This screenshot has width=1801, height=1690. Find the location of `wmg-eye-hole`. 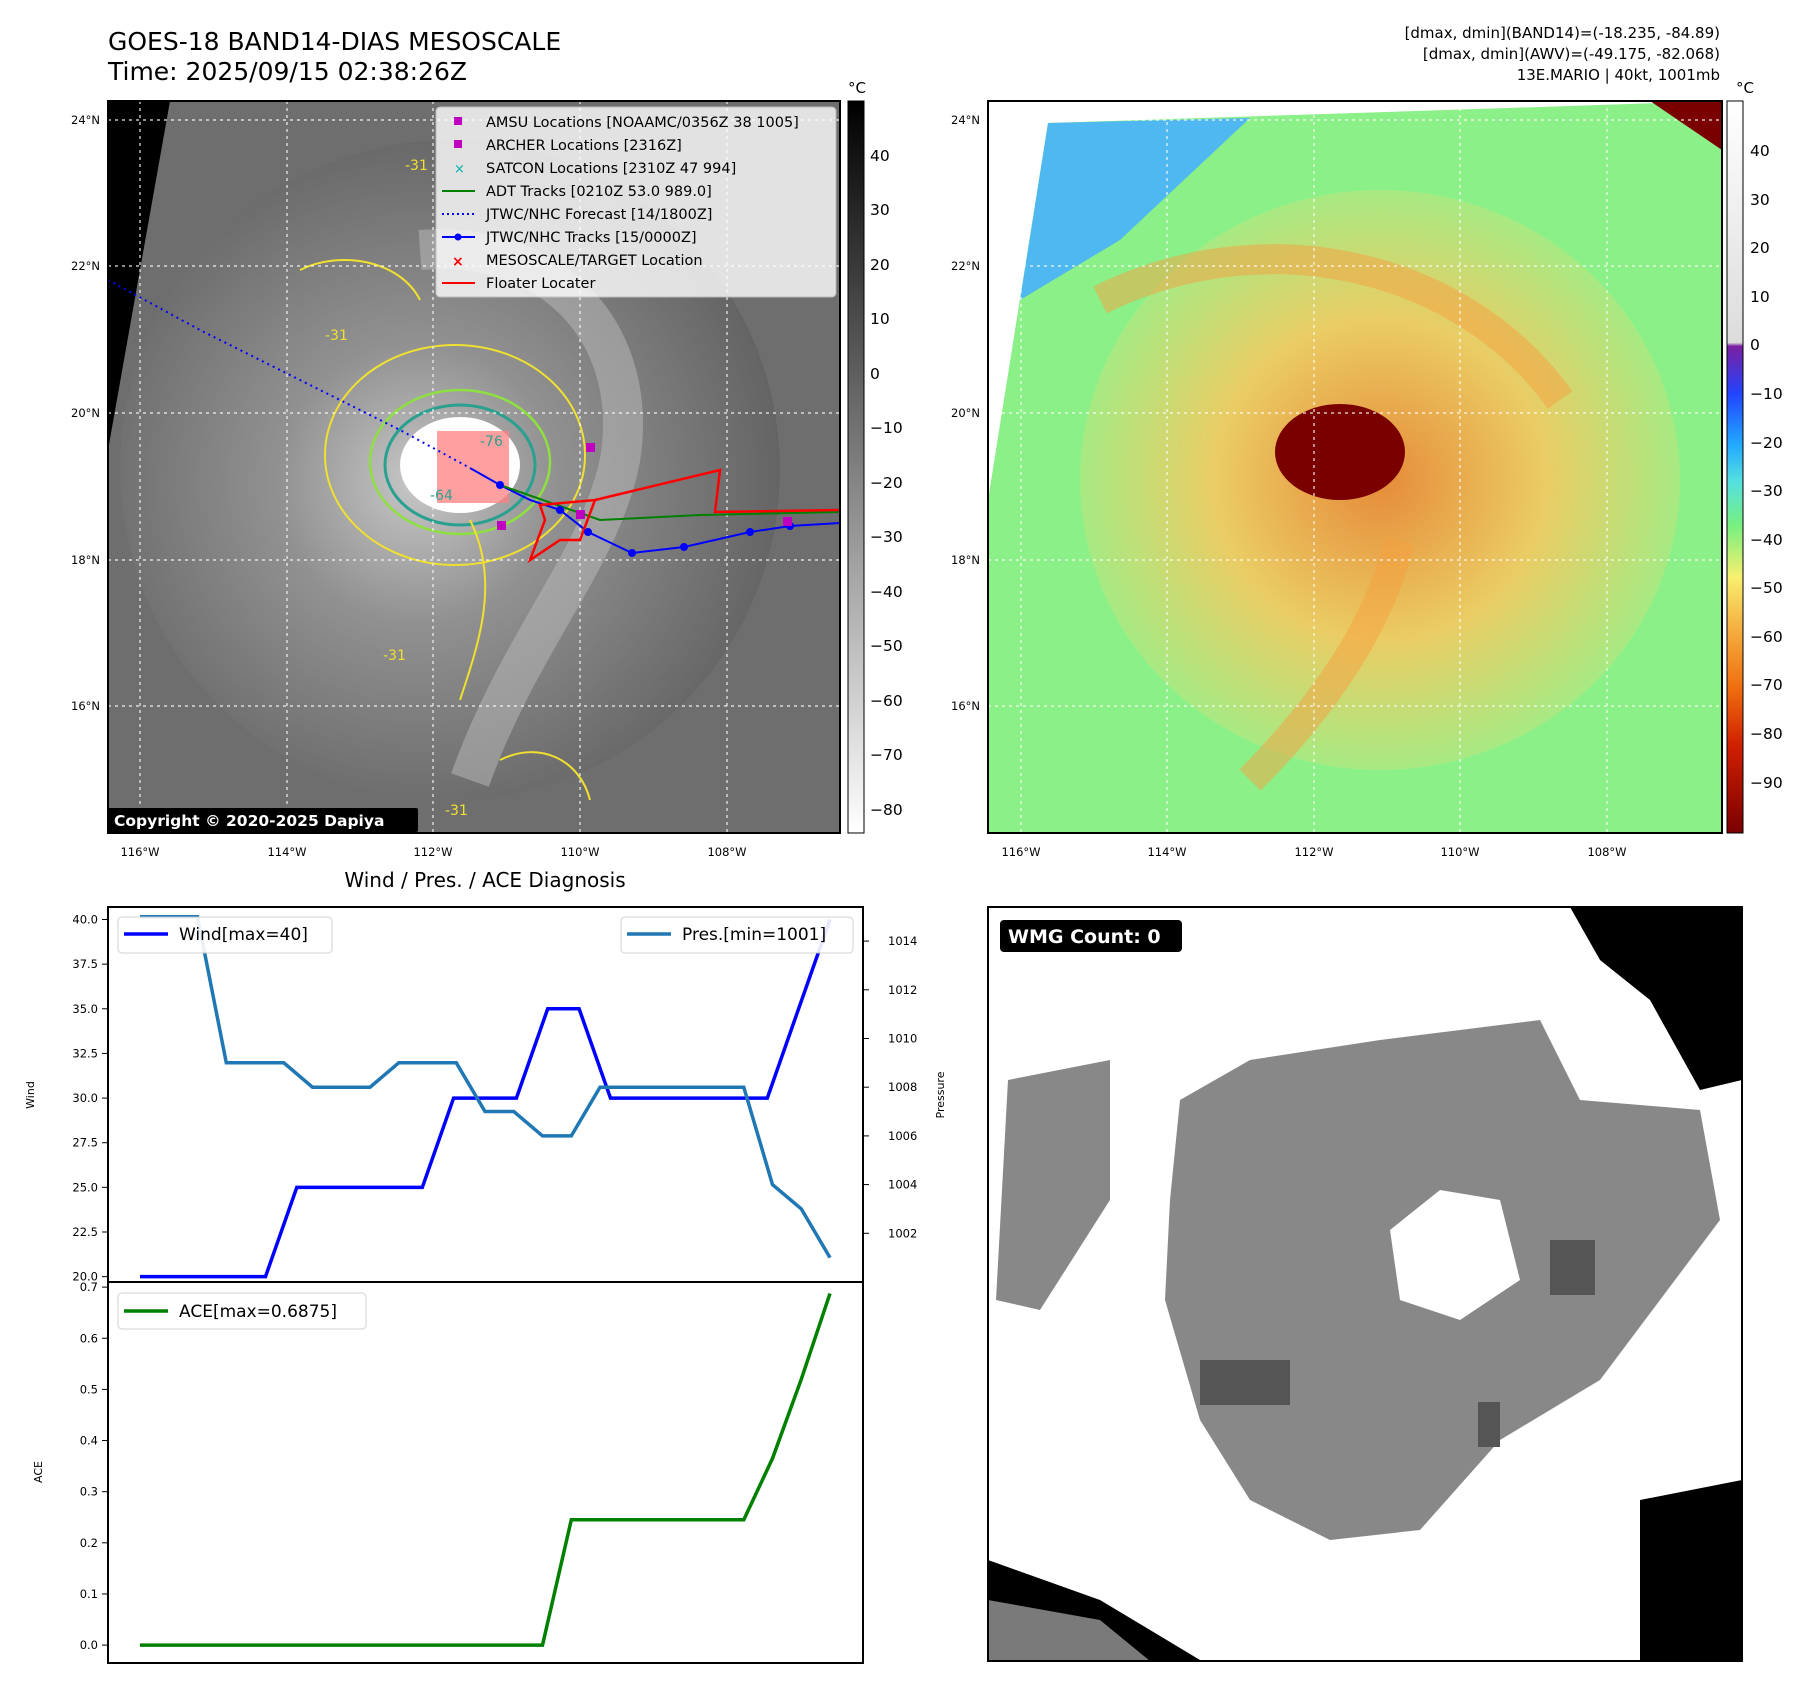

wmg-eye-hole is located at coordinates (1455, 1255).